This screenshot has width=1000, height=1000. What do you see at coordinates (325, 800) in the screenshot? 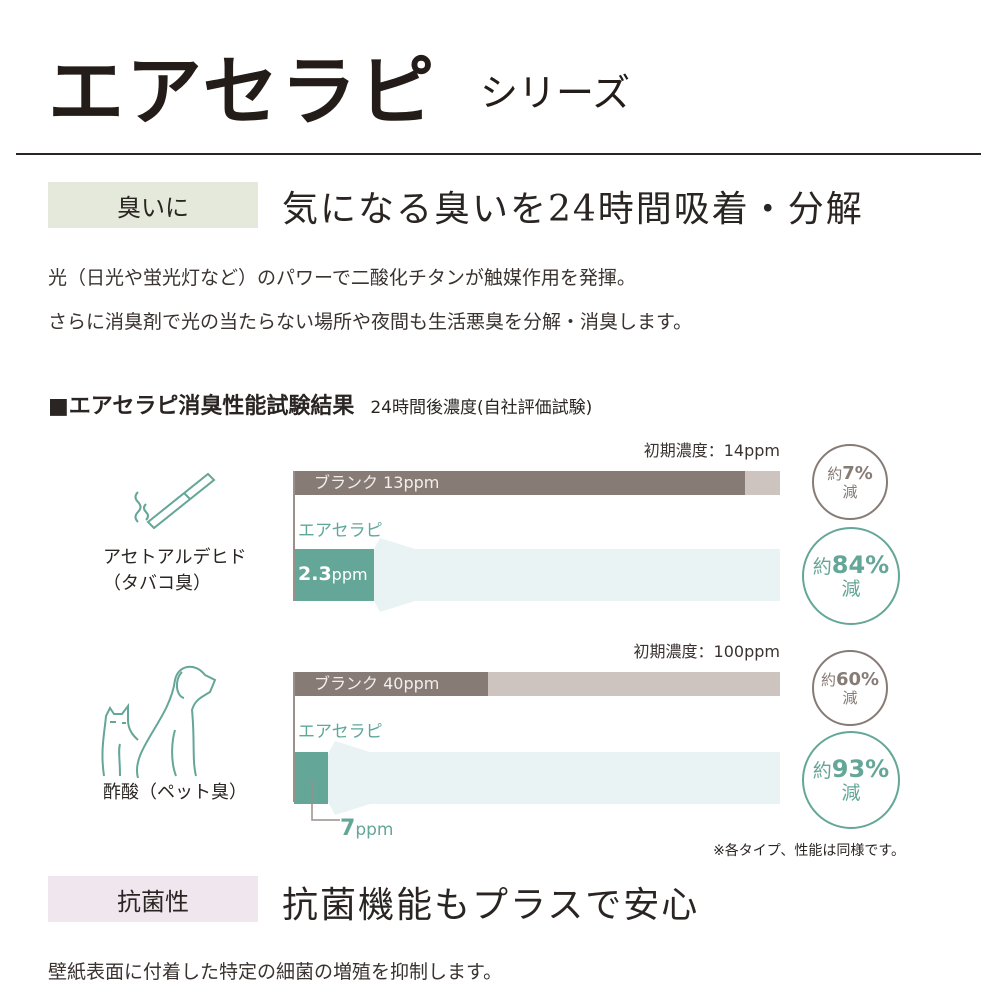
I see `leader-line` at bounding box center [325, 800].